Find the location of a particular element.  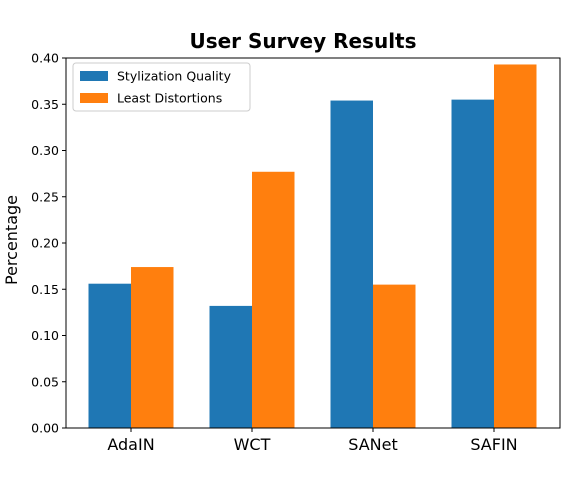

bar-stylization-quality-safin is located at coordinates (472, 263).